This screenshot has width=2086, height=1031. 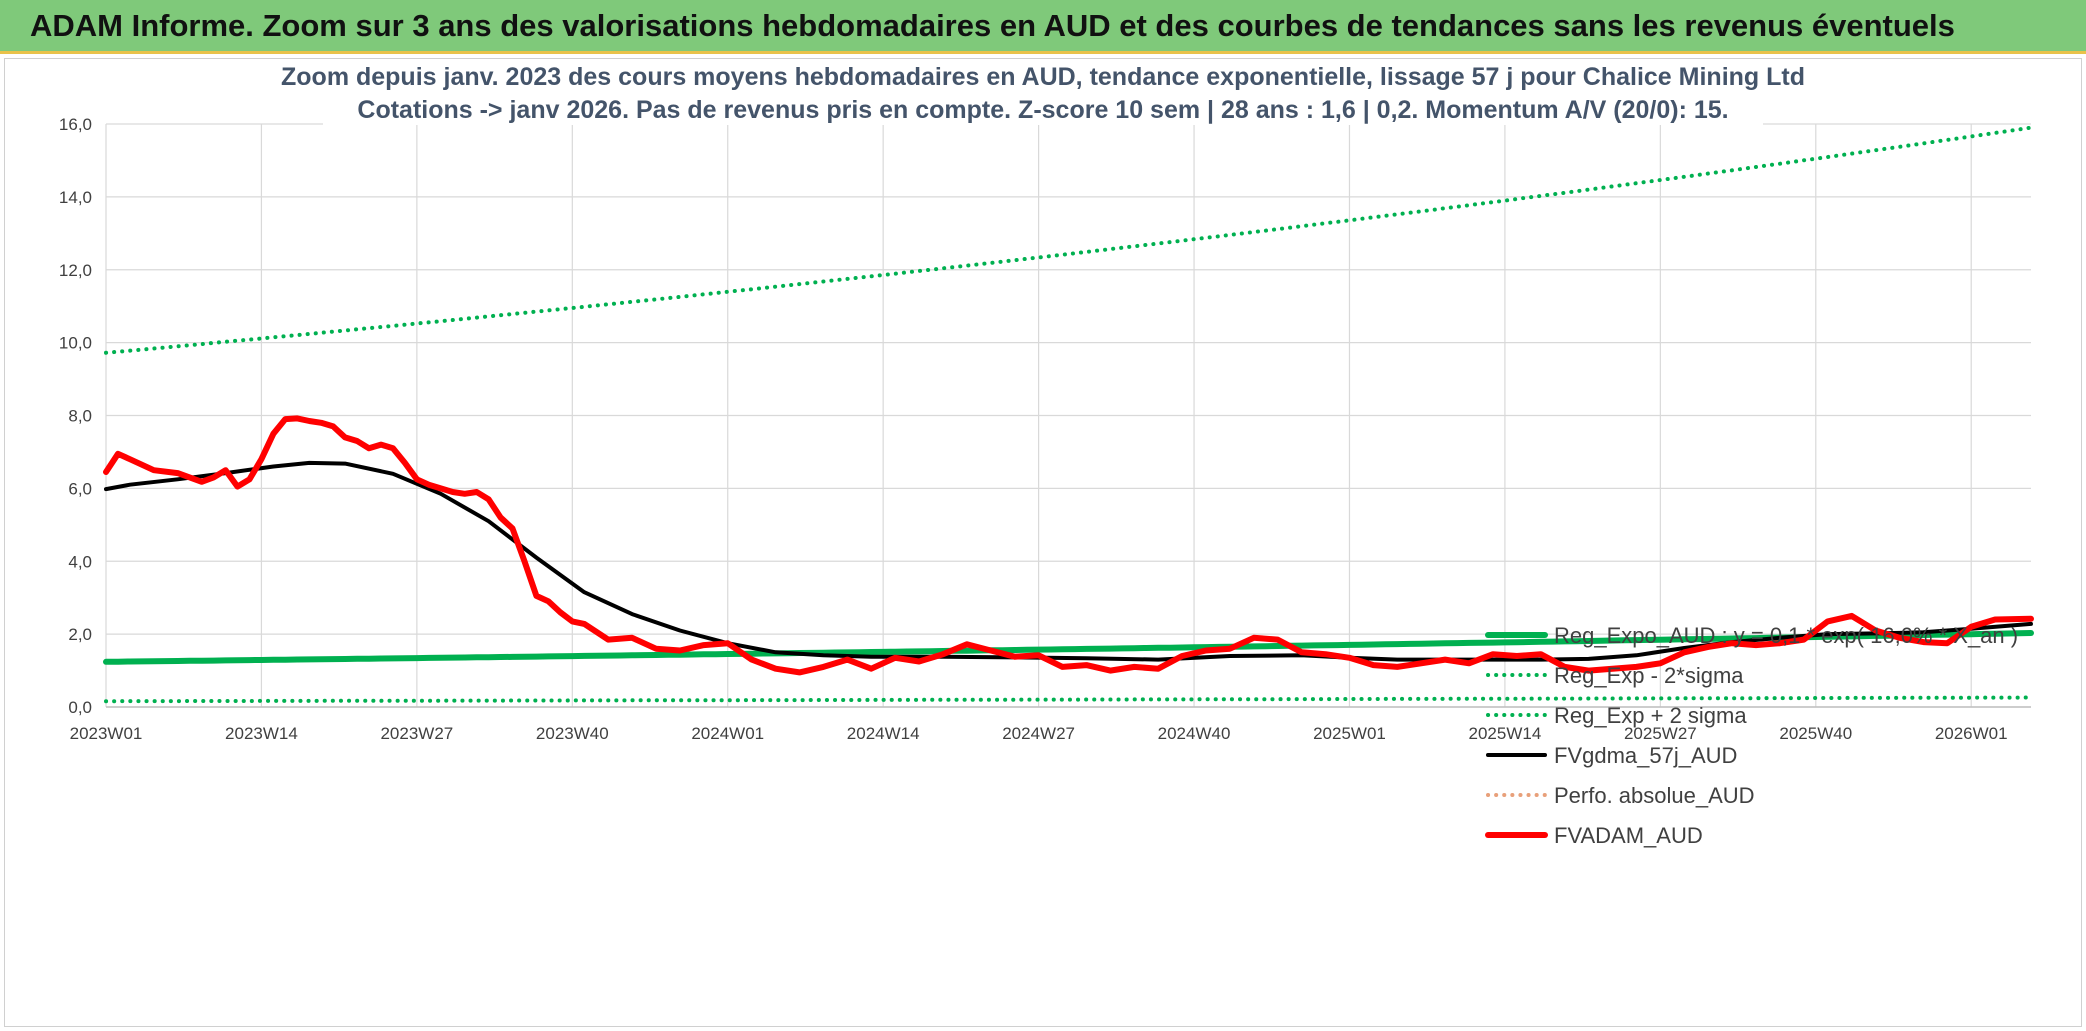 I want to click on x-tick-label: 2024W40, so click(x=1194, y=733).